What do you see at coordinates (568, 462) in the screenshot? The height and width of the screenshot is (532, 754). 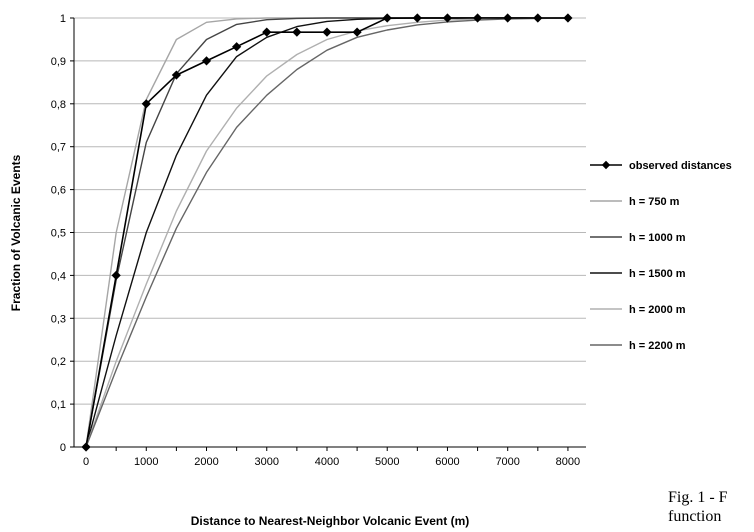 I see `x-tick-label: 8000` at bounding box center [568, 462].